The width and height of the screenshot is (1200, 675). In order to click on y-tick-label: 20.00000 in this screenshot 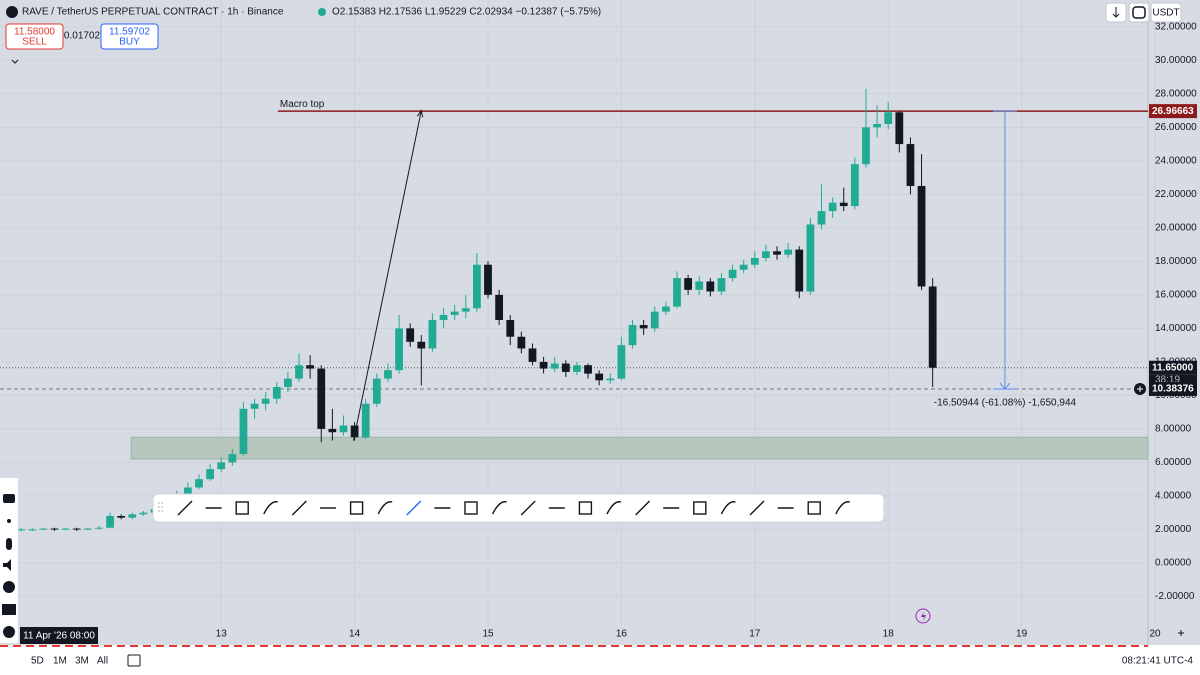, I will do `click(1176, 227)`.